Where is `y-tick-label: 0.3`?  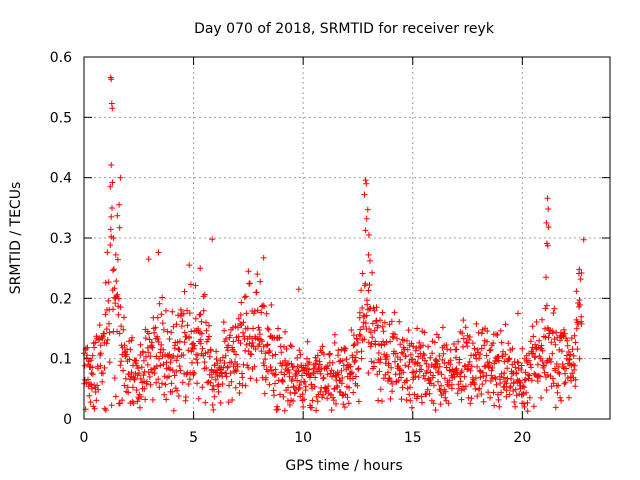 y-tick-label: 0.3 is located at coordinates (61, 239).